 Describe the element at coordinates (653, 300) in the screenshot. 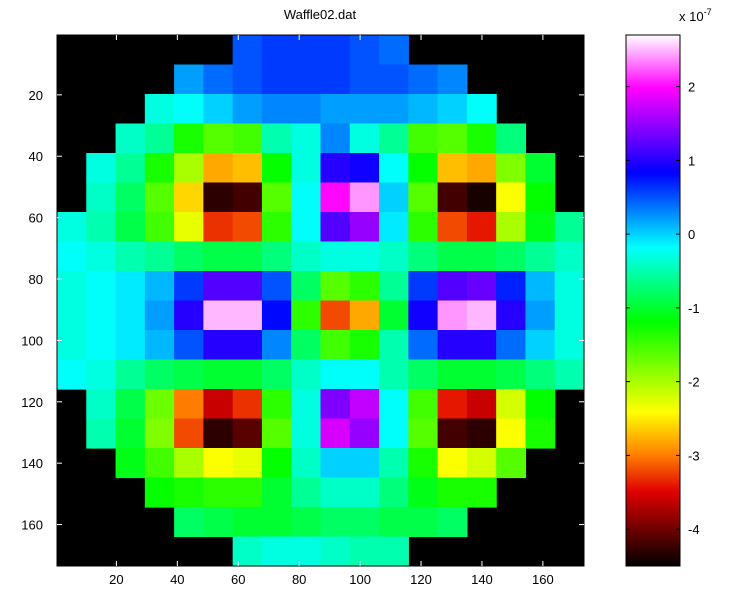

I see `colorbar` at that location.